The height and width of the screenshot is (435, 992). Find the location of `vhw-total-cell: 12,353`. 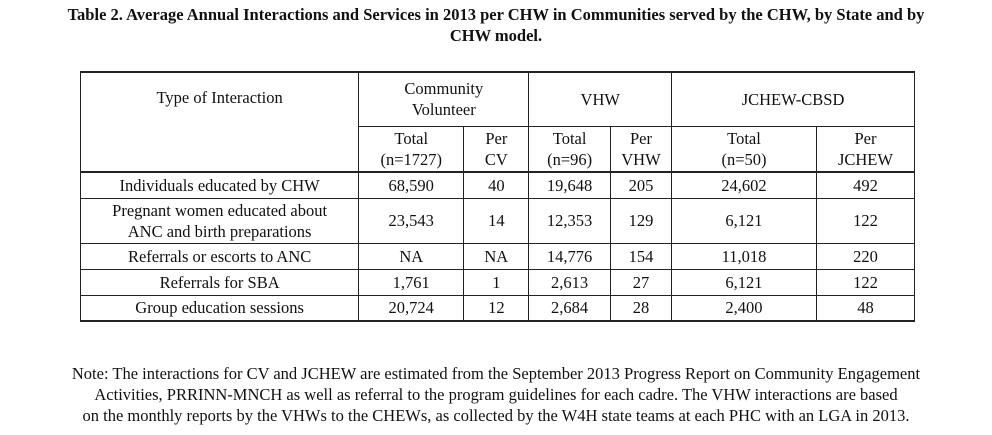

vhw-total-cell: 12,353 is located at coordinates (569, 220).